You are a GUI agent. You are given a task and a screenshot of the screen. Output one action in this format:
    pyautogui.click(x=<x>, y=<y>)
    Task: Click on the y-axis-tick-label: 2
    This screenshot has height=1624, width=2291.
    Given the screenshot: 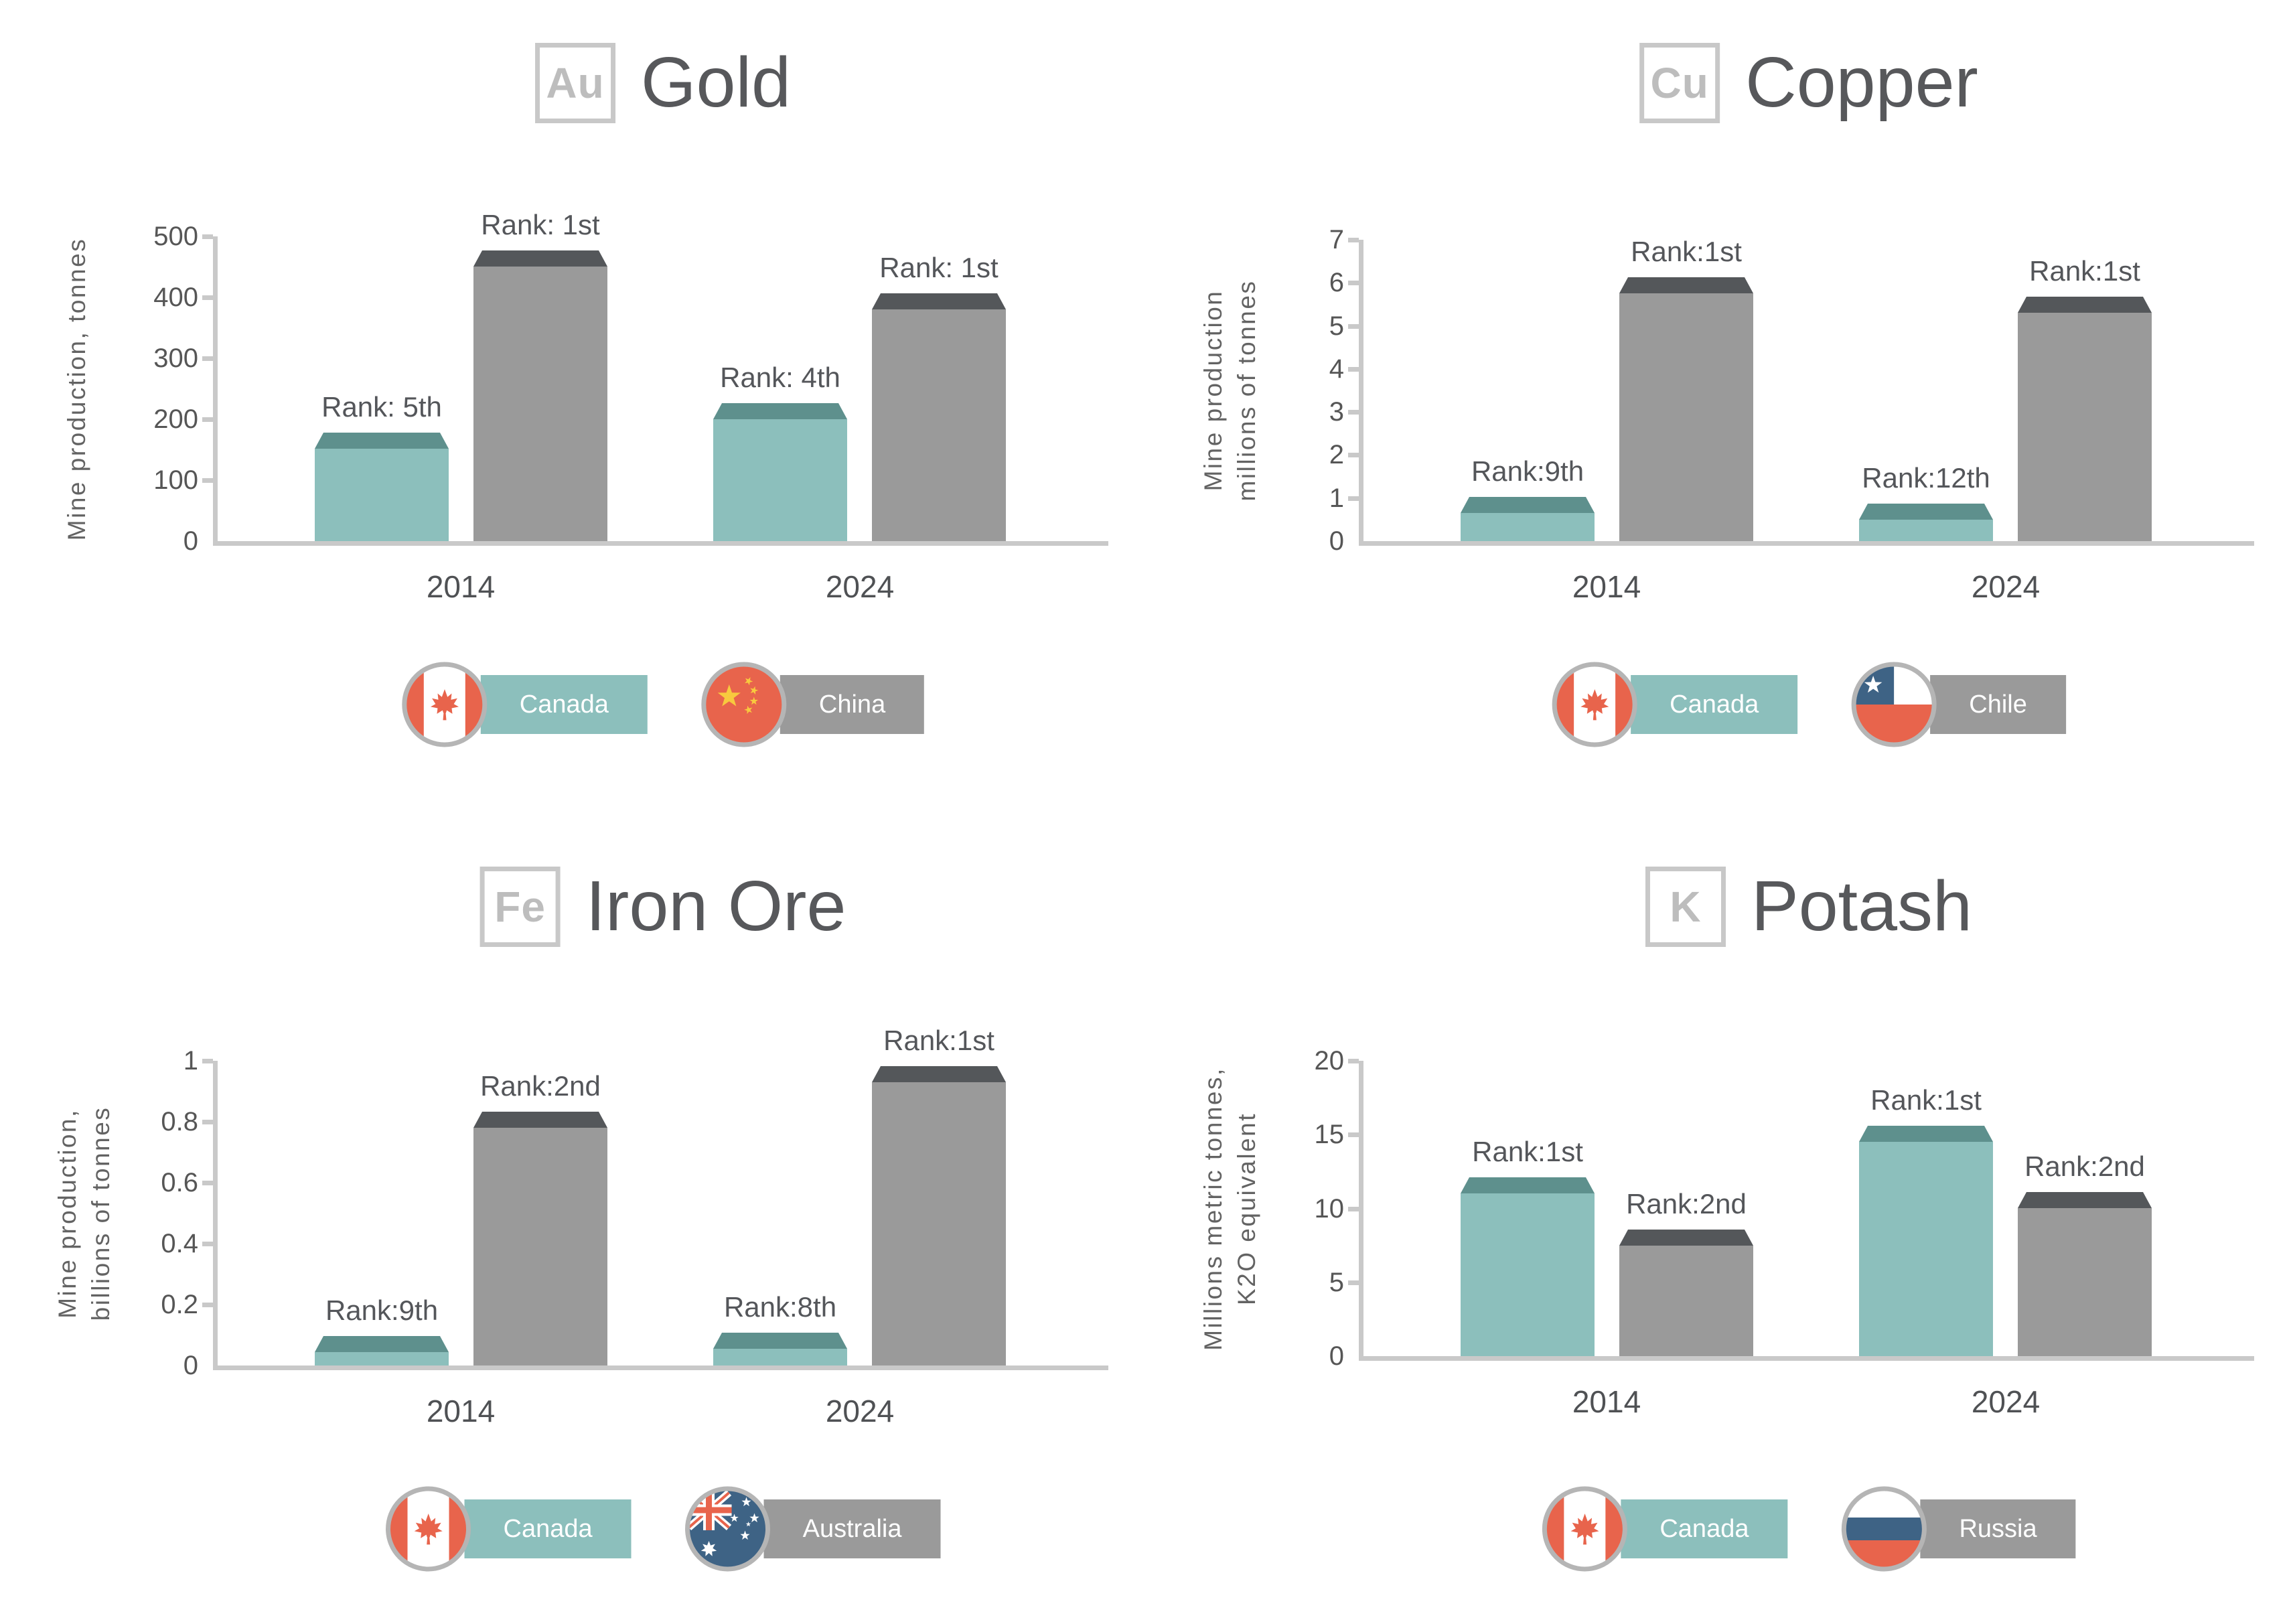 What is the action you would take?
    pyautogui.click(x=1336, y=455)
    